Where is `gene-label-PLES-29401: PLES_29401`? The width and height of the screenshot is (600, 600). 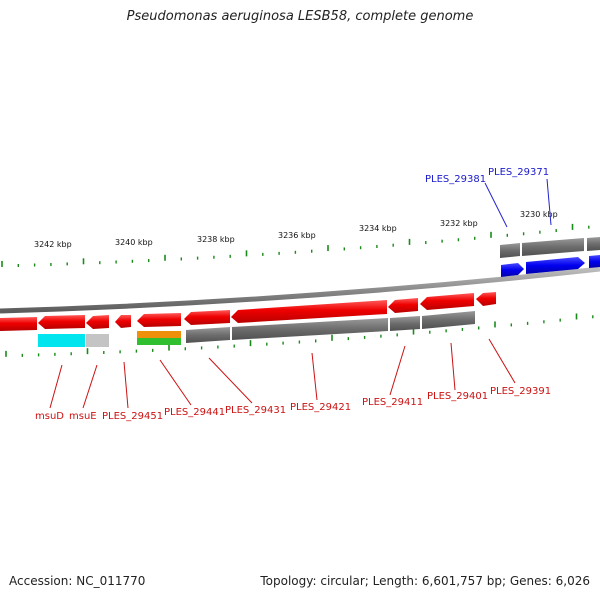
gene-label-PLES-29401: PLES_29401 is located at coordinates (457, 396).